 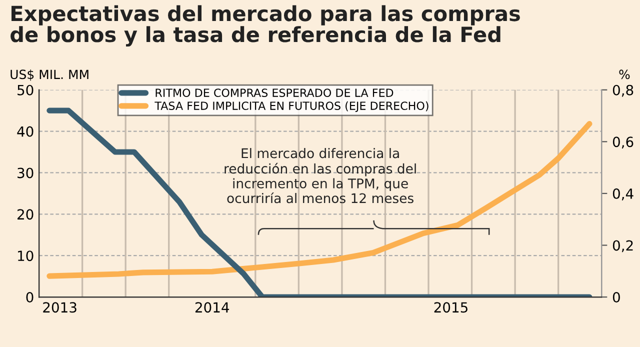 What do you see at coordinates (624, 75) in the screenshot?
I see `y2-axis-title: %` at bounding box center [624, 75].